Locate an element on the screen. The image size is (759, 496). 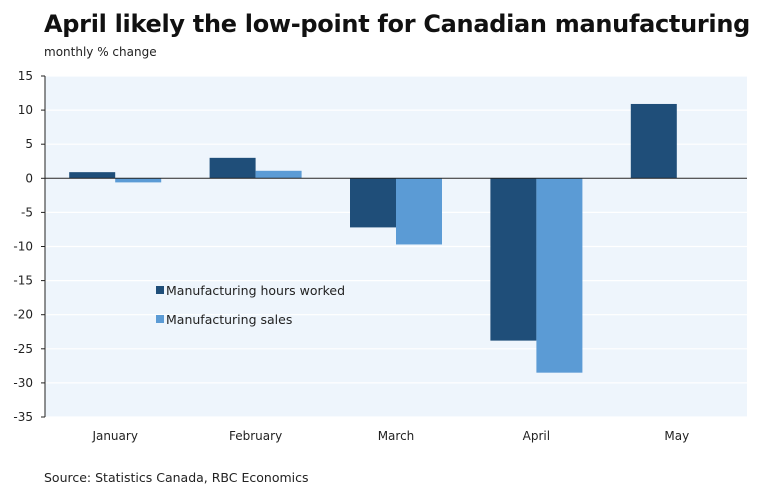
y-tick-label: -30 is located at coordinates (23, 383).